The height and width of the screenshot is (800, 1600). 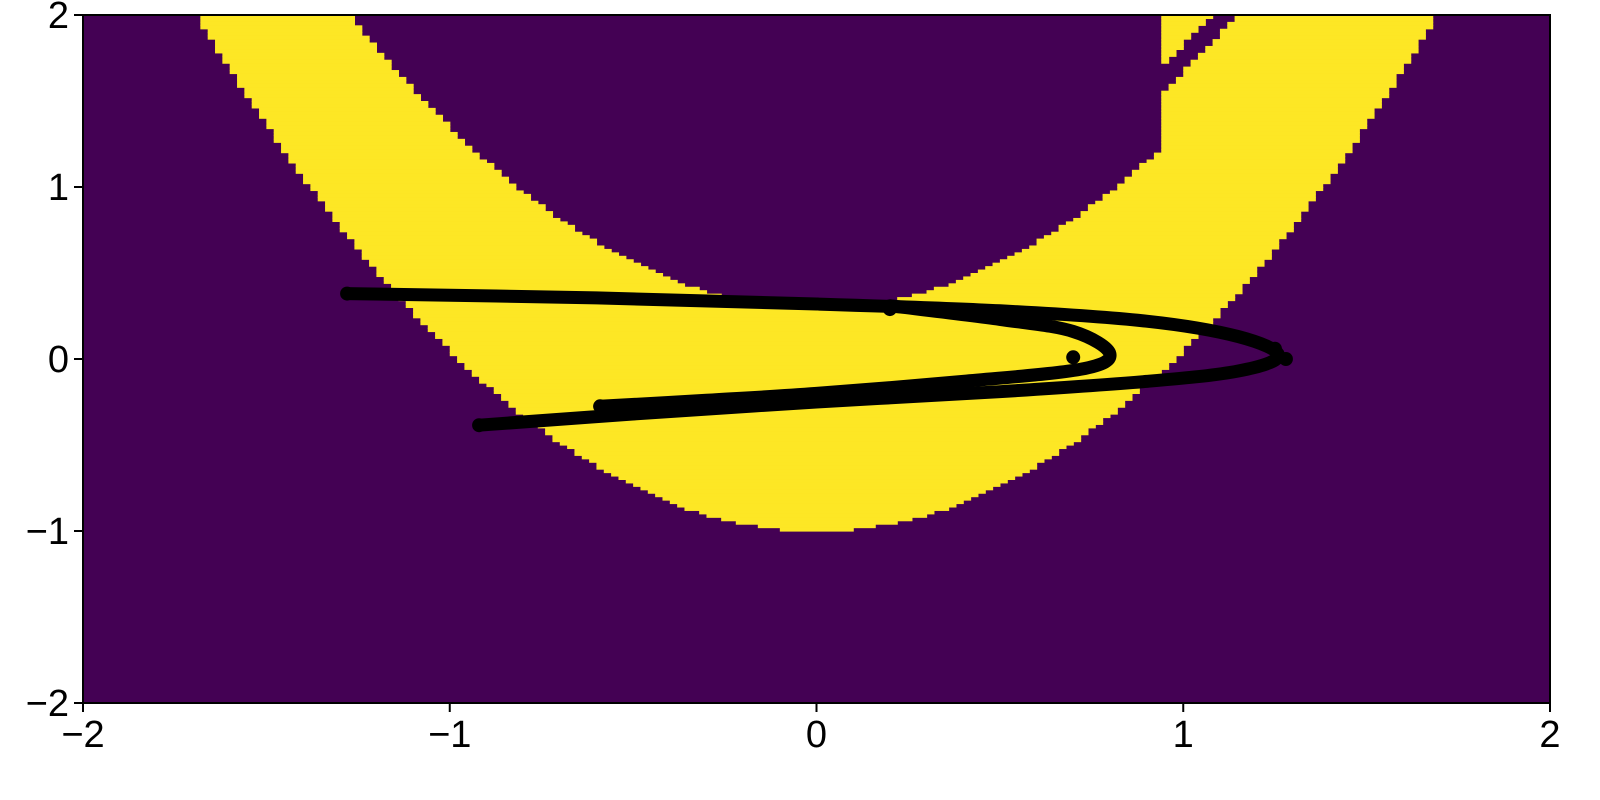 What do you see at coordinates (1549, 735) in the screenshot?
I see `x-tick-label: 2` at bounding box center [1549, 735].